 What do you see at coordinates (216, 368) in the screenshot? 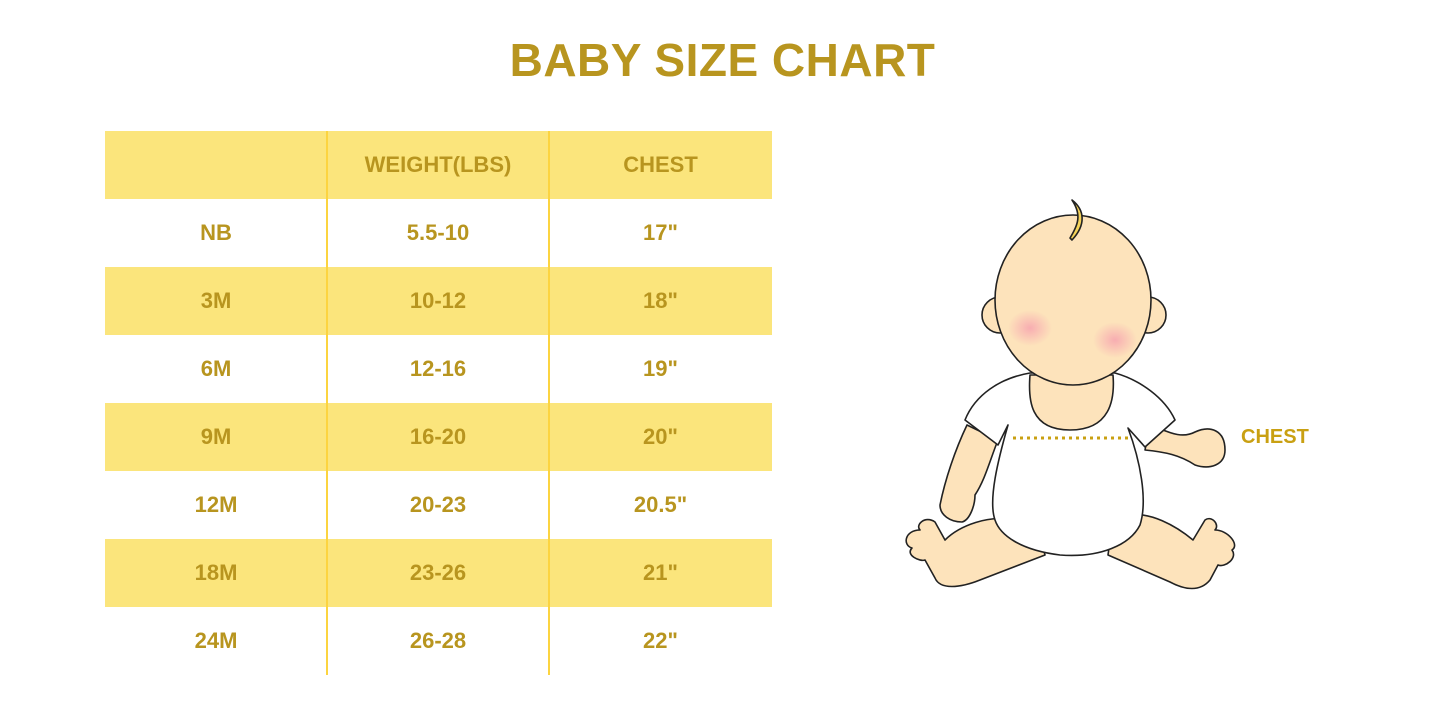
I see `size-cell: 6M` at bounding box center [216, 368].